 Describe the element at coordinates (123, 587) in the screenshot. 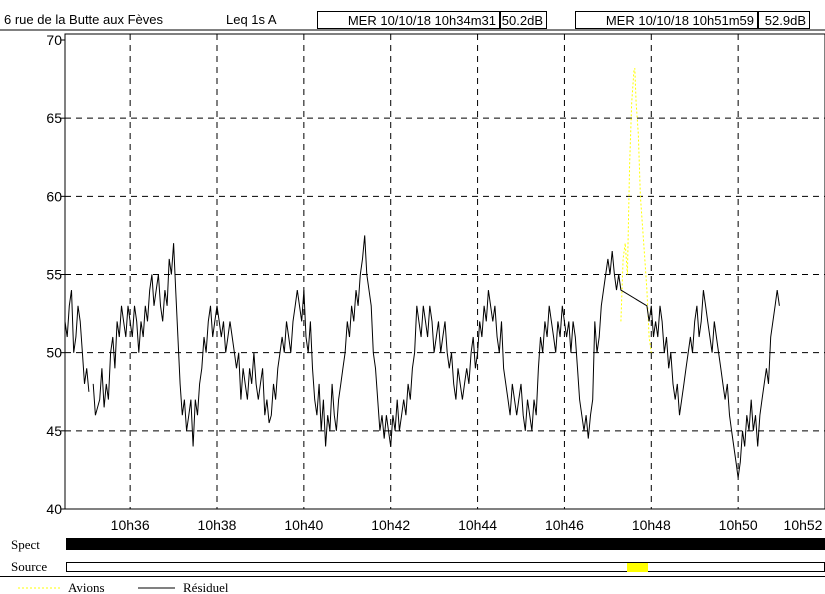

I see `legend: Avions Résiduel` at that location.